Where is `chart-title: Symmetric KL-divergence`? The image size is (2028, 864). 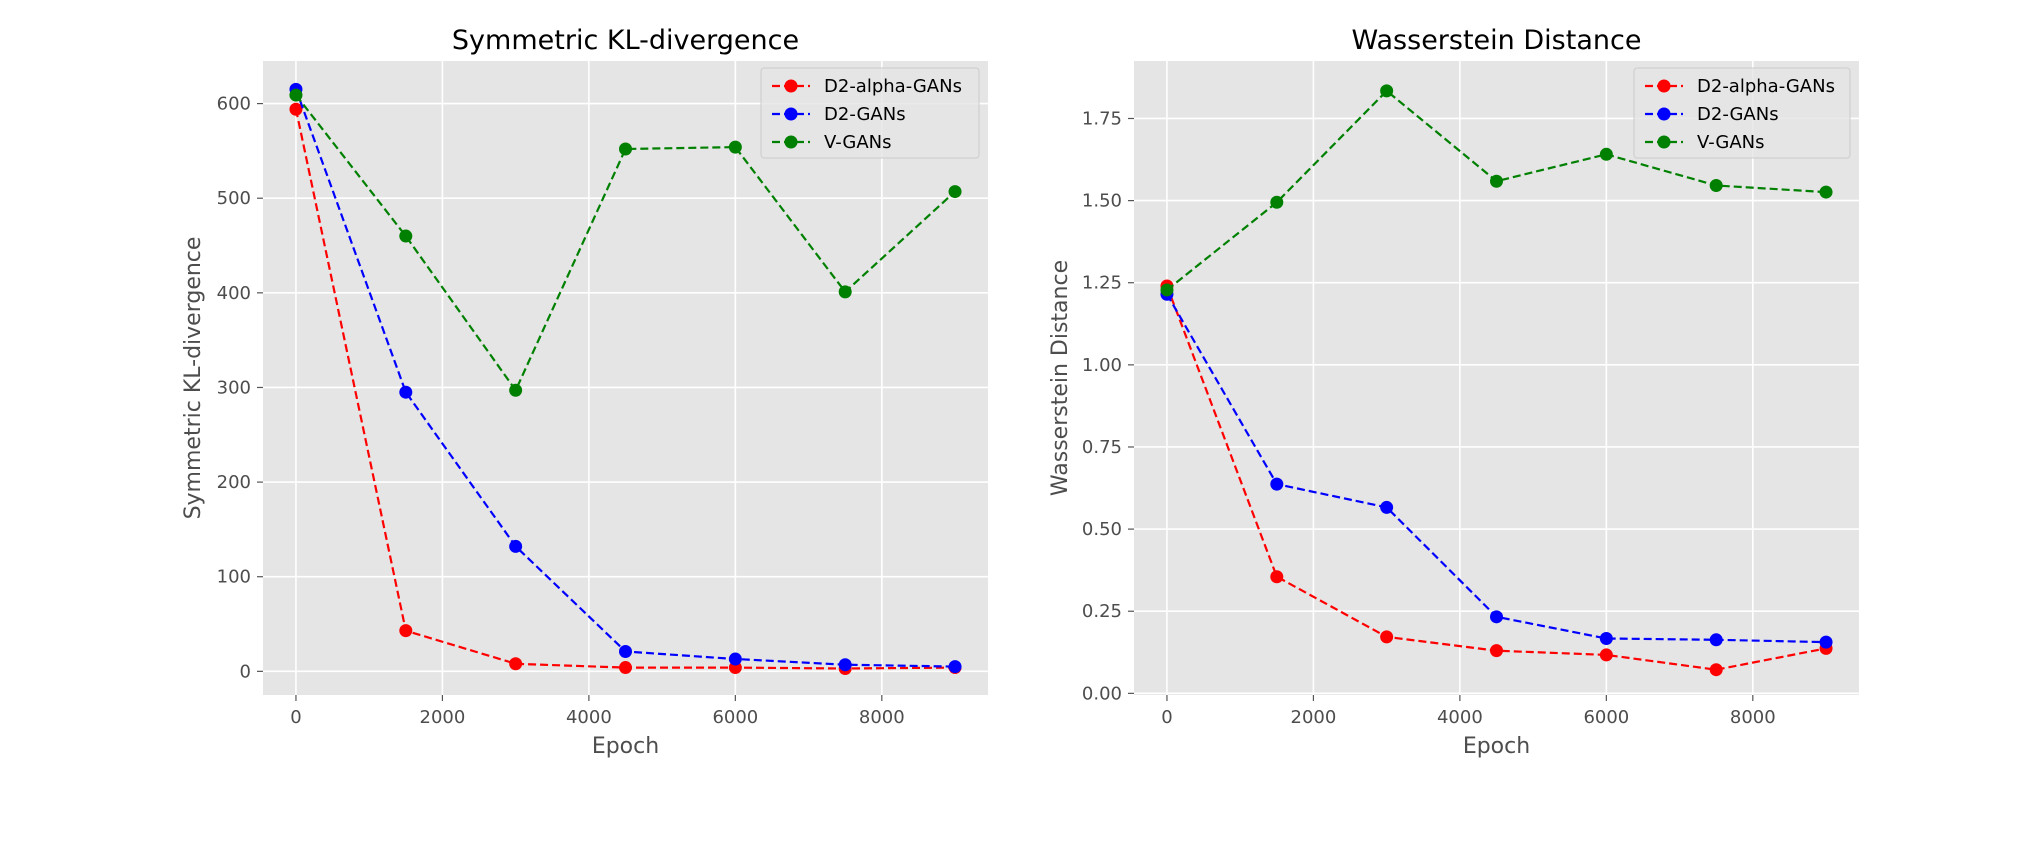
chart-title: Symmetric KL-divergence is located at coordinates (625, 40).